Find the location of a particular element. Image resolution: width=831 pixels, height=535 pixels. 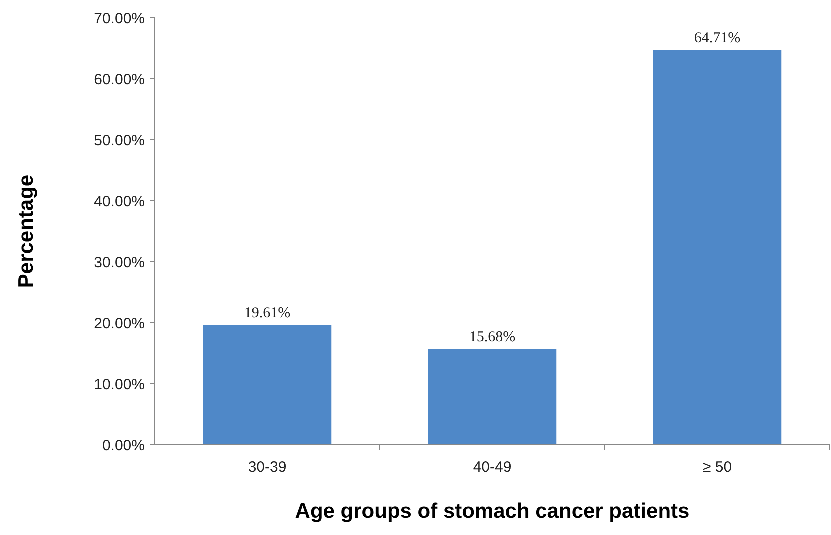

x-tick-label: ≥ 50 is located at coordinates (717, 467).